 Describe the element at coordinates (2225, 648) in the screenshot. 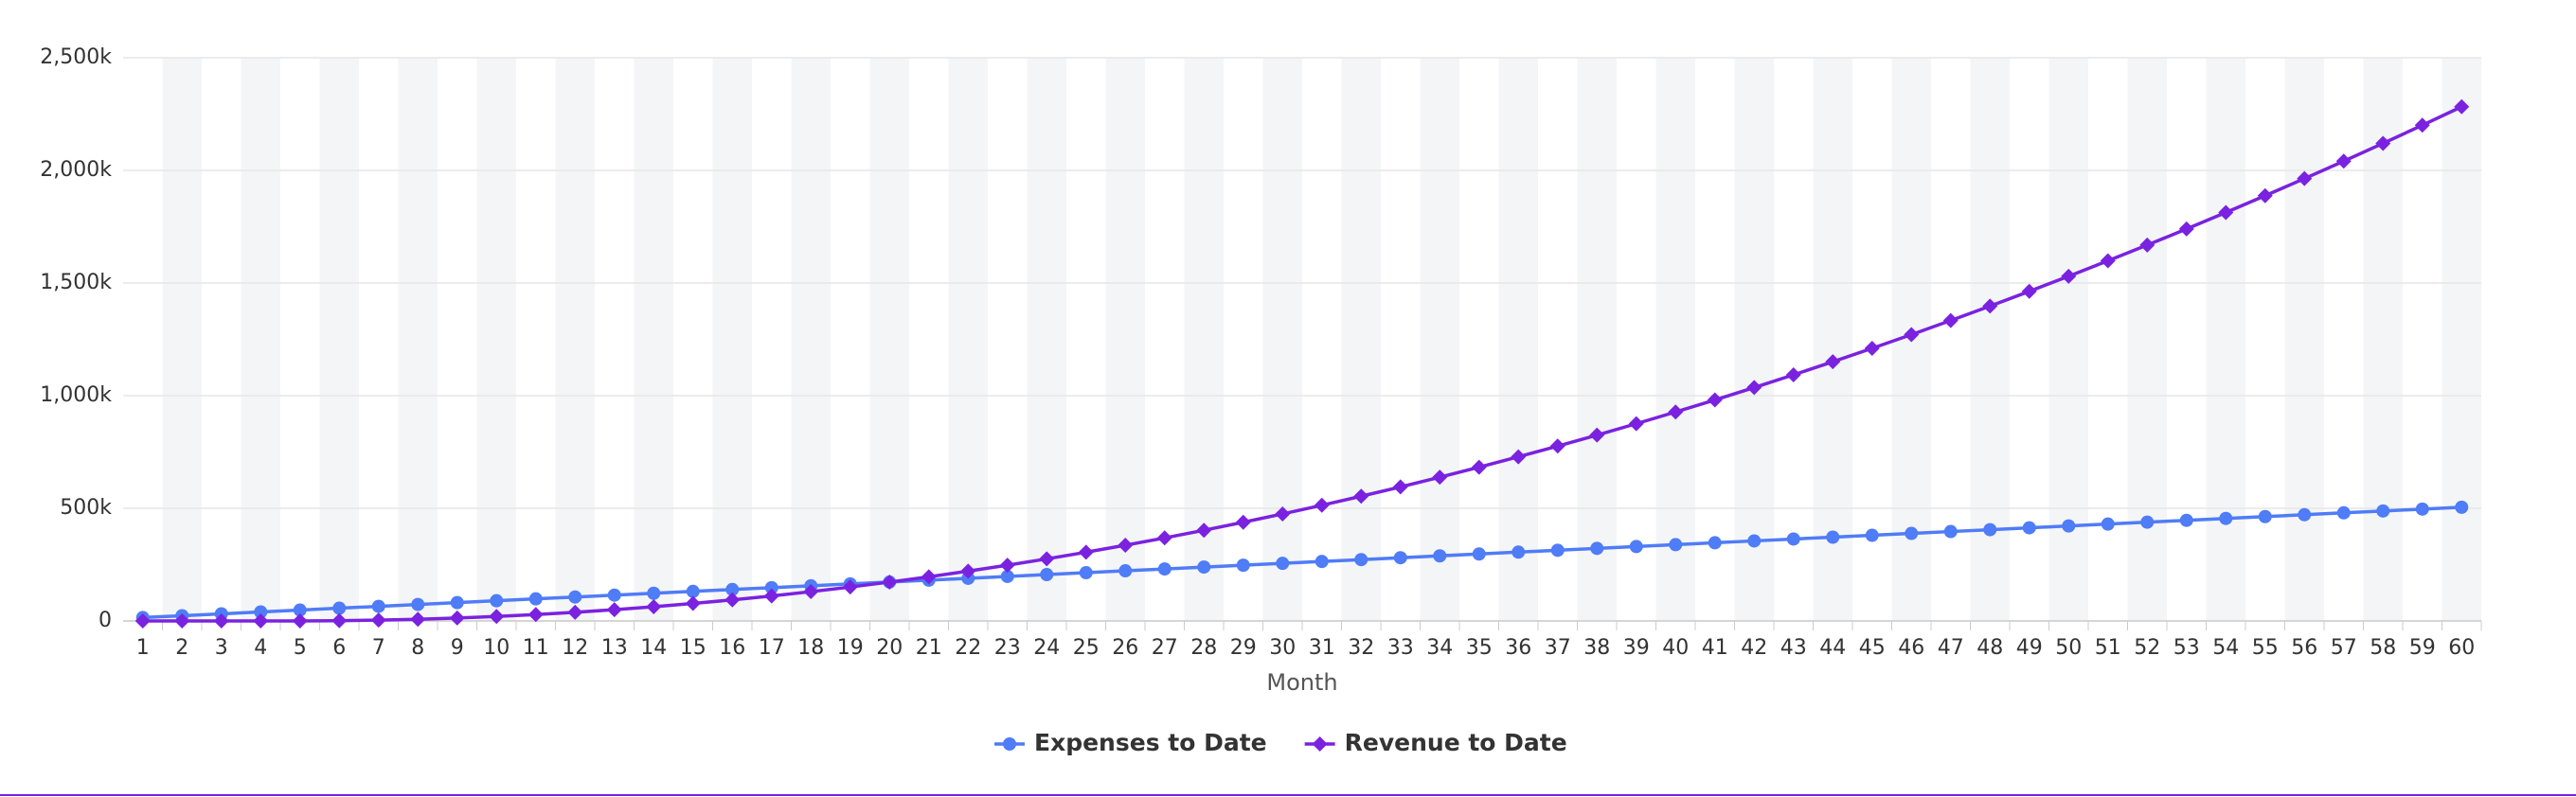

I see `x-tick-label: 54` at that location.